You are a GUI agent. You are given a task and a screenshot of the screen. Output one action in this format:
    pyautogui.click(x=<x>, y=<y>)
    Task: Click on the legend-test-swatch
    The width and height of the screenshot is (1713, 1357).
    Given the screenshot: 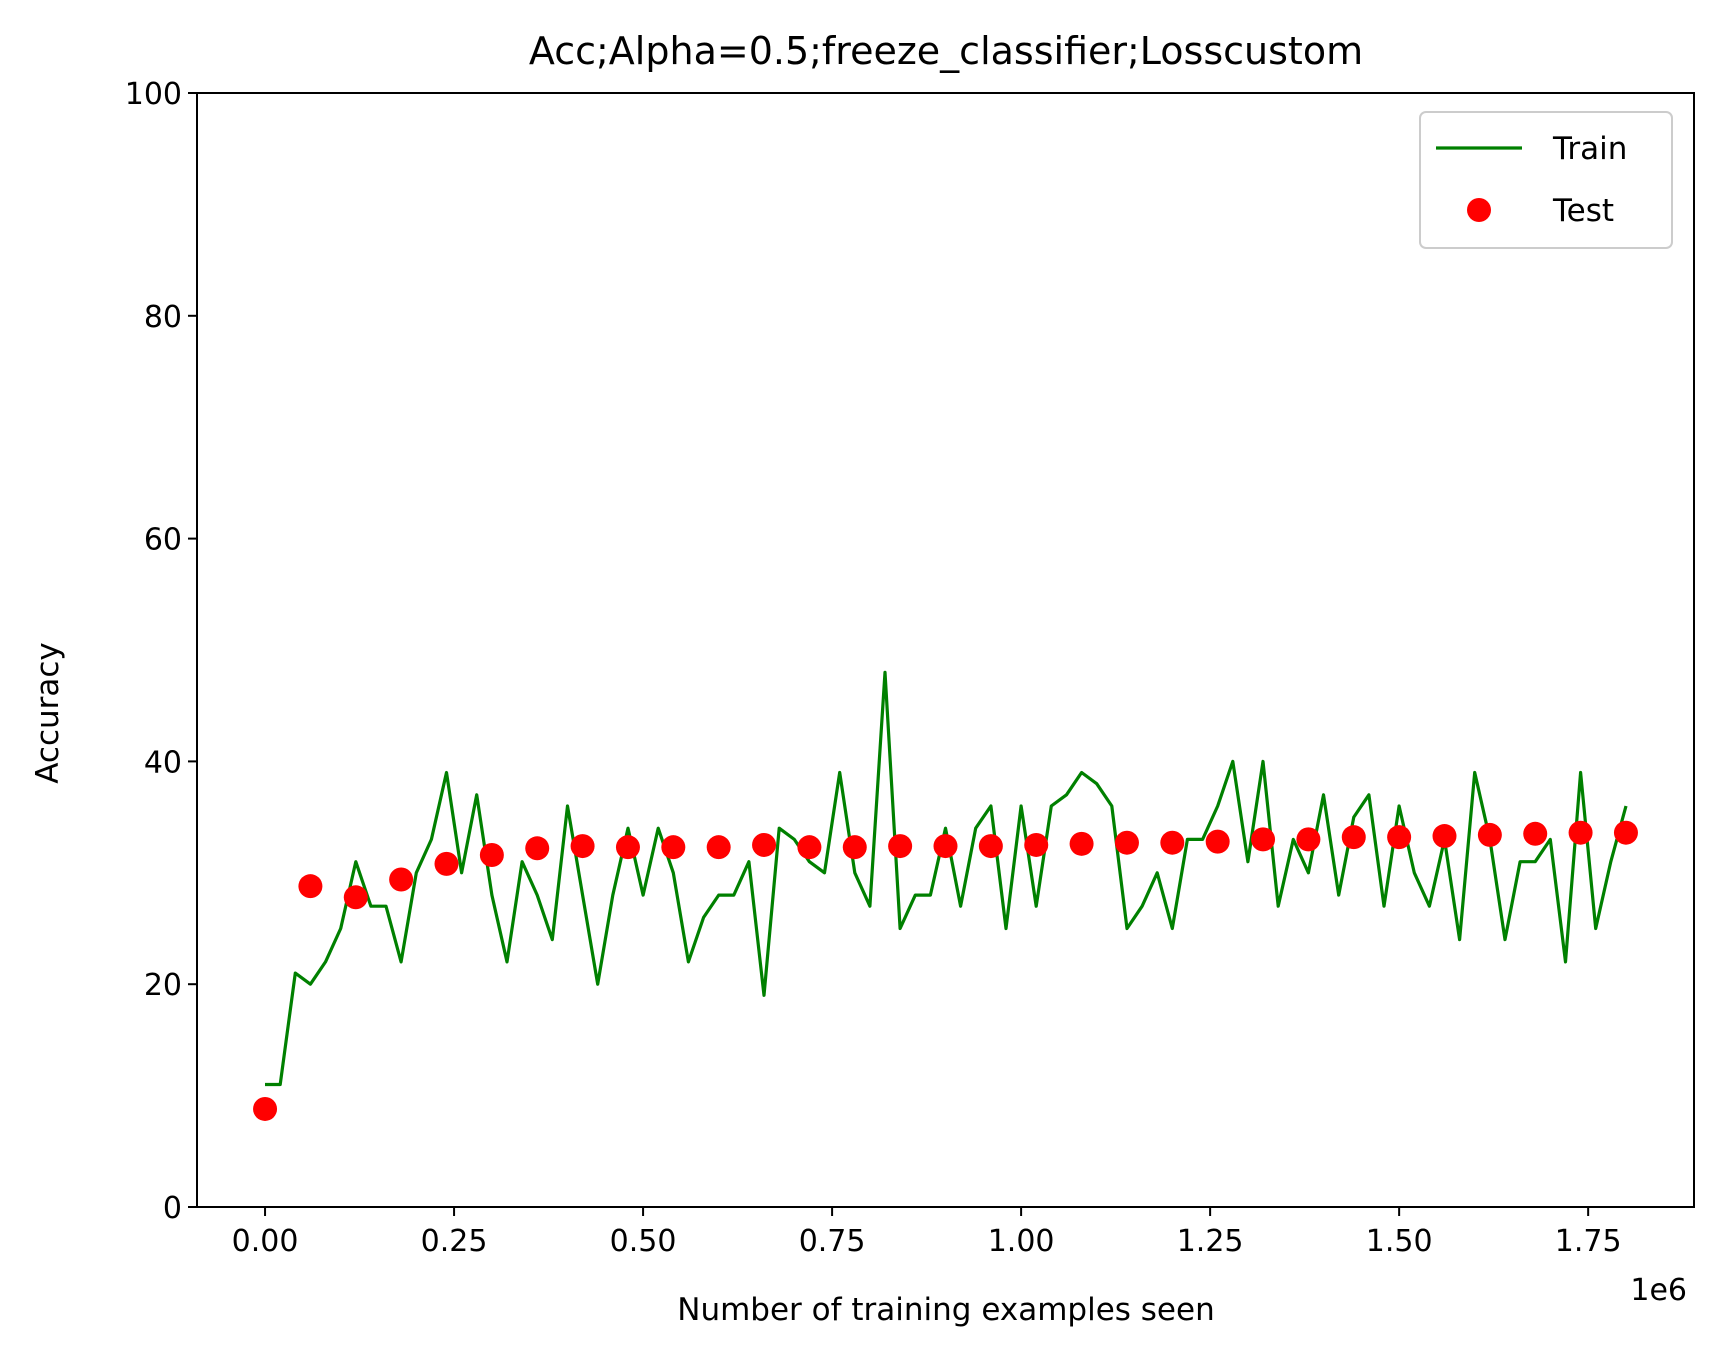 What is the action you would take?
    pyautogui.click(x=1479, y=210)
    